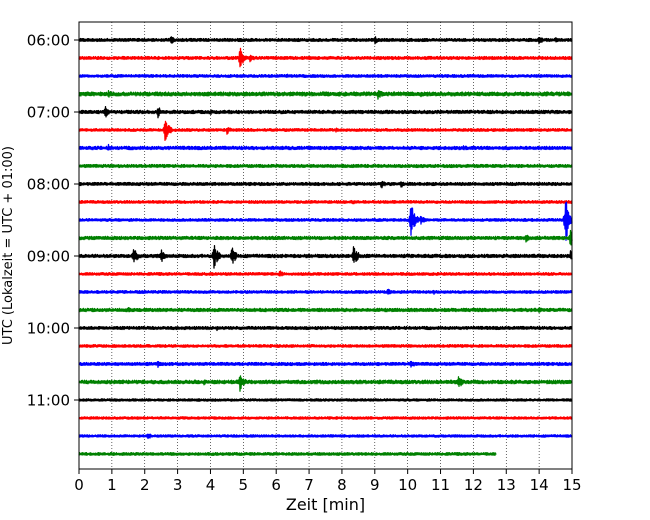 Image resolution: width=650 pixels, height=520 pixels. What do you see at coordinates (342, 485) in the screenshot?
I see `x-tick-label-8: 8` at bounding box center [342, 485].